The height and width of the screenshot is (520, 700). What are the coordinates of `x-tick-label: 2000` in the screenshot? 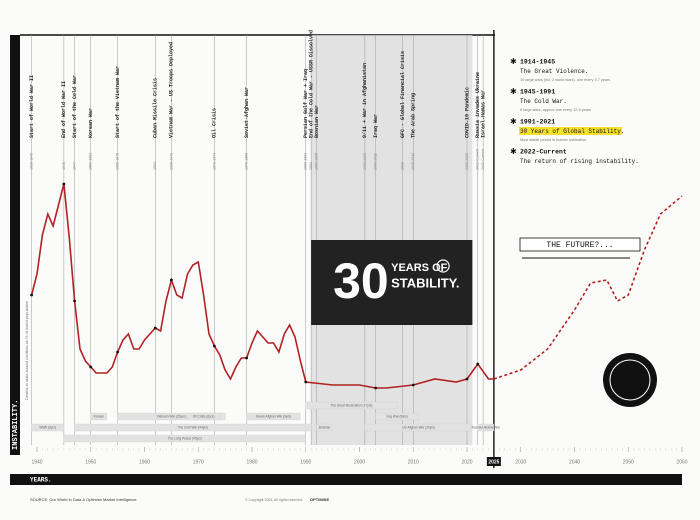 It's located at (359, 462).